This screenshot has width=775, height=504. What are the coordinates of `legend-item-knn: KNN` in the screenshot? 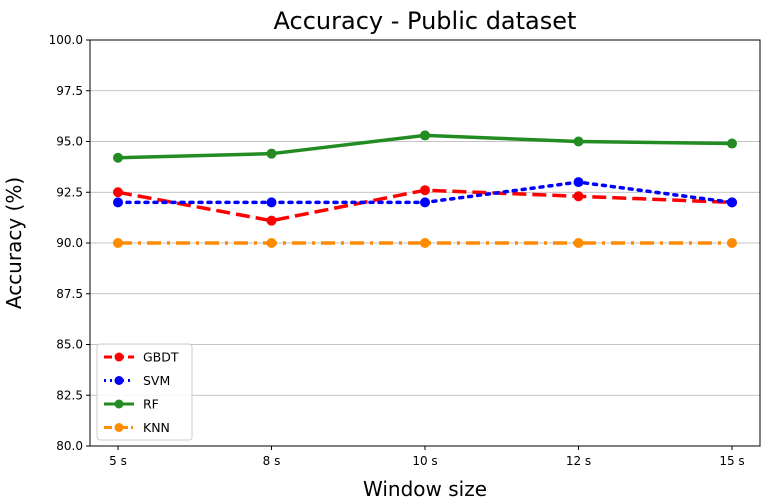 It's located at (137, 427).